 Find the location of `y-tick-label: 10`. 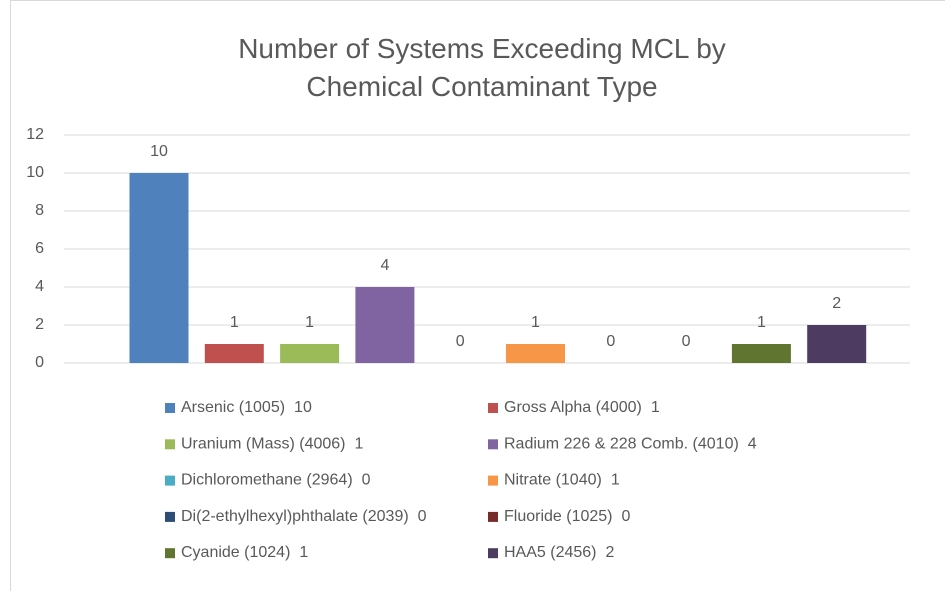

y-tick-label: 10 is located at coordinates (35, 172).